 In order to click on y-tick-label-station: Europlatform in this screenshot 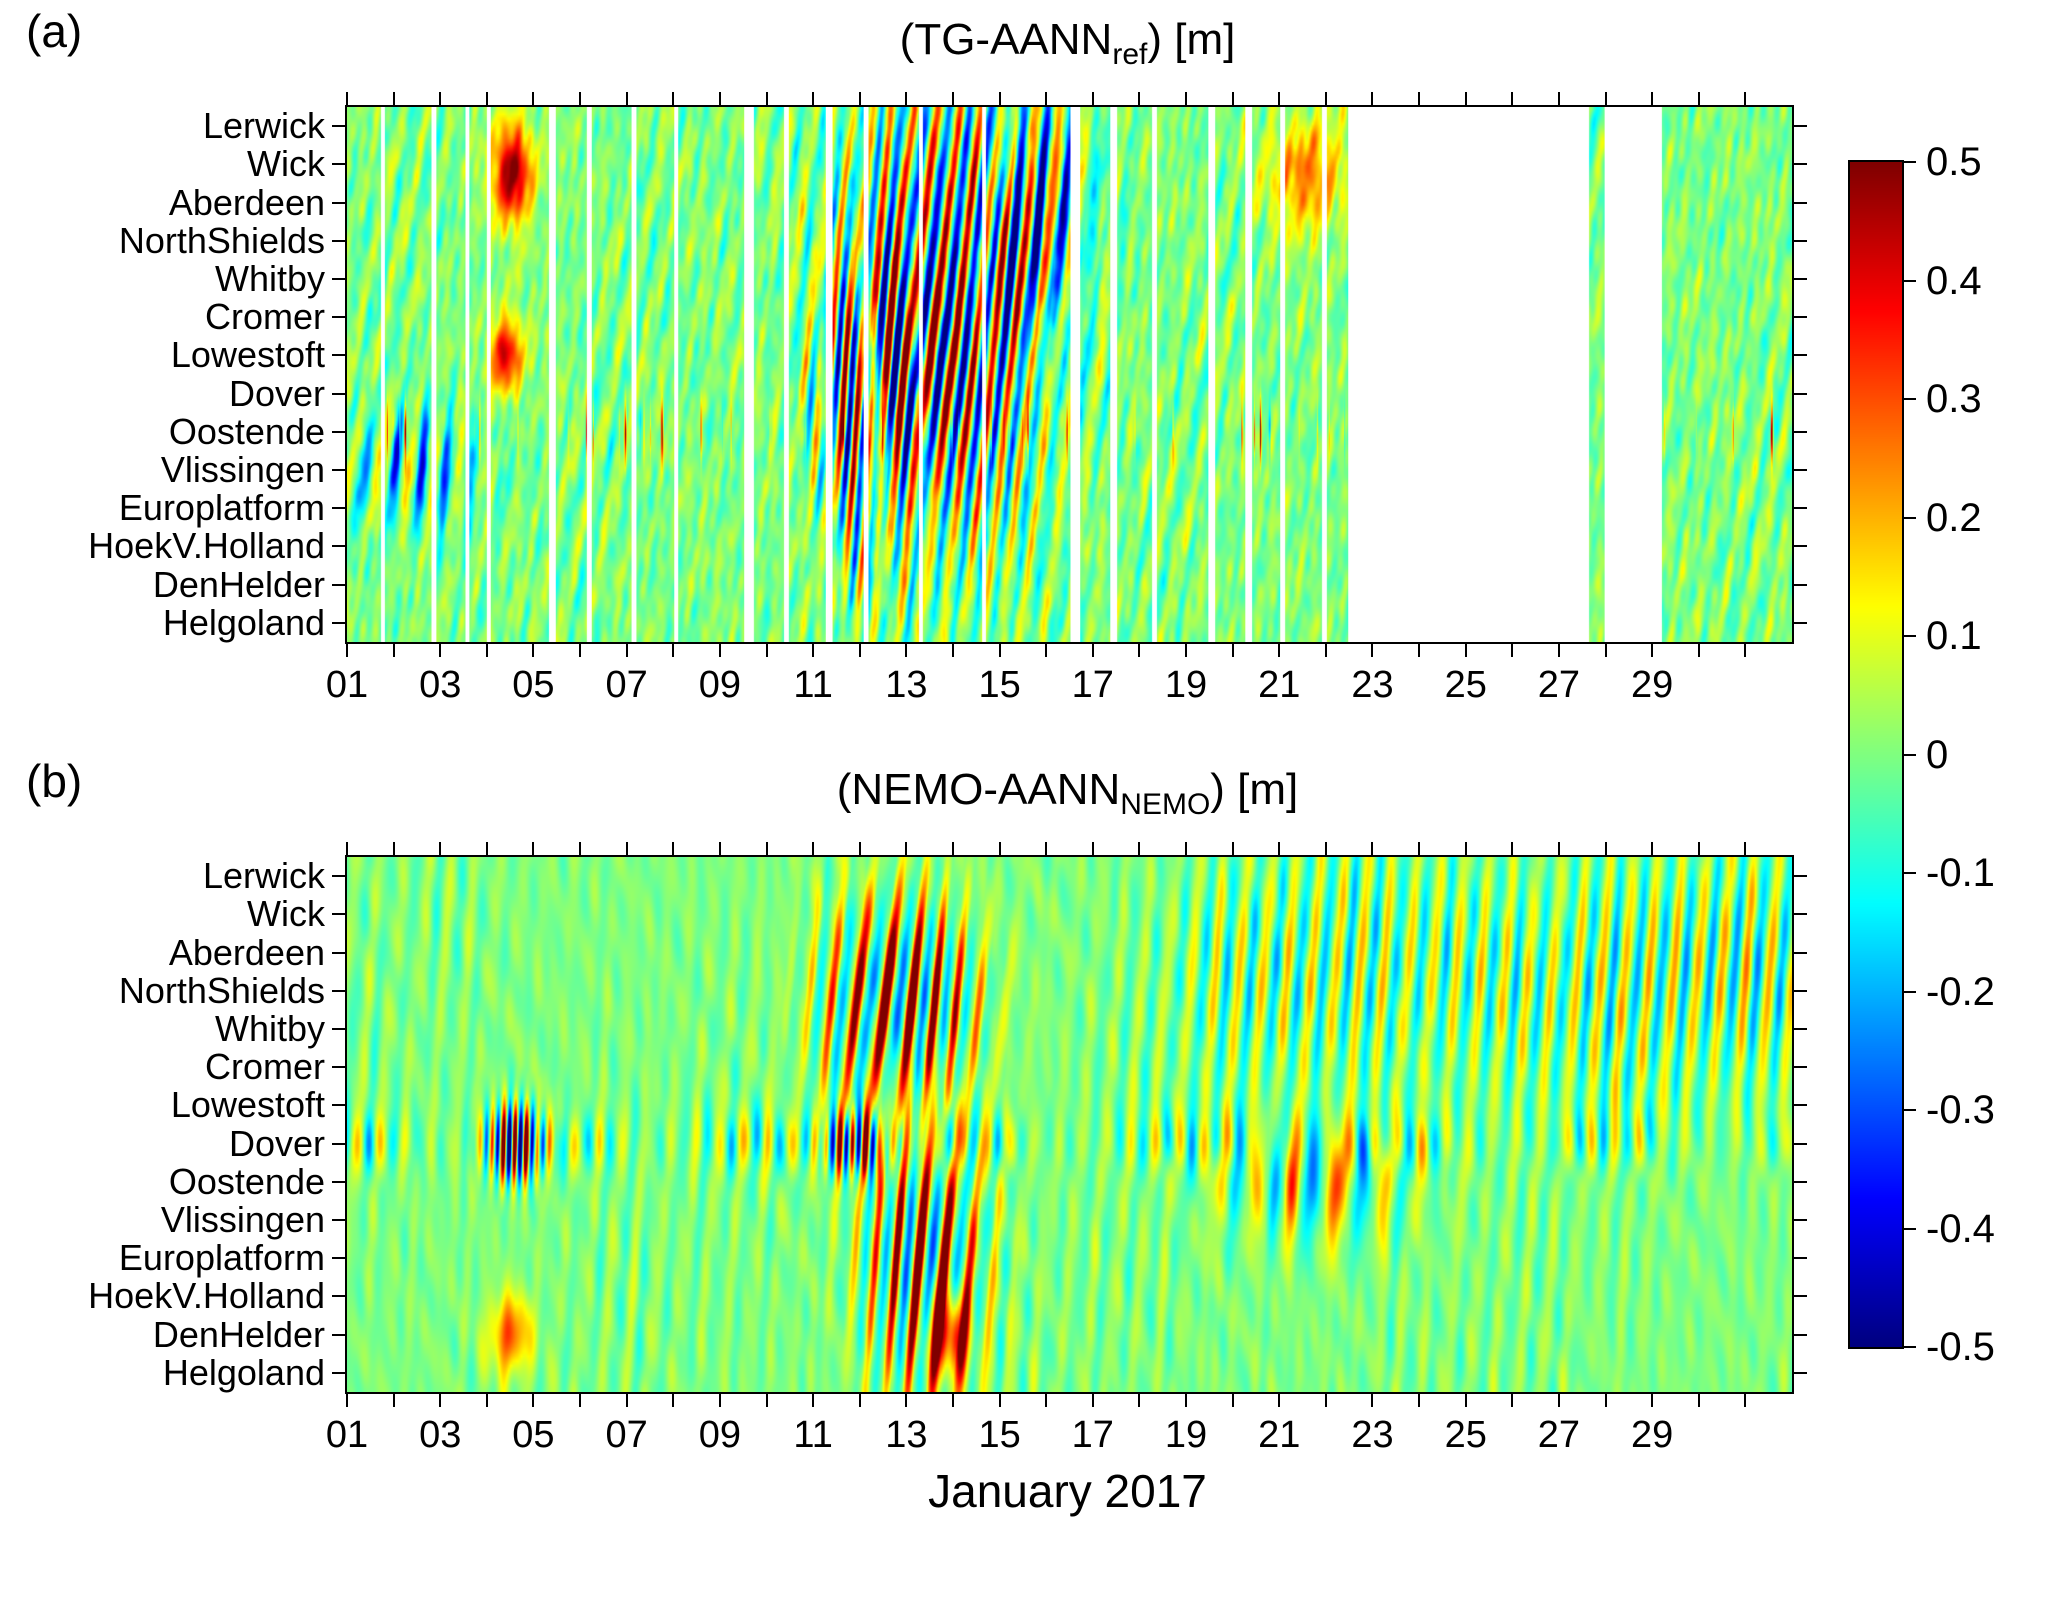, I will do `click(221, 508)`.